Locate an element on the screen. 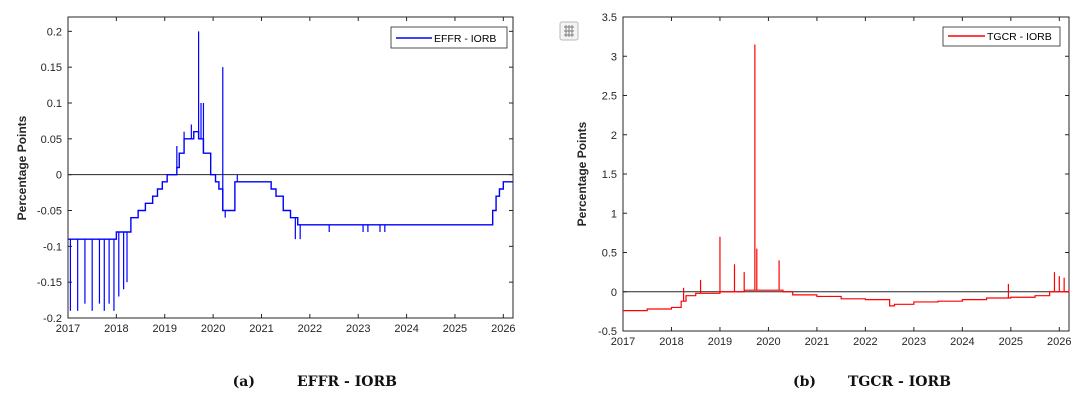 The height and width of the screenshot is (400, 1080). y-tick-label: 1.5 is located at coordinates (609, 175).